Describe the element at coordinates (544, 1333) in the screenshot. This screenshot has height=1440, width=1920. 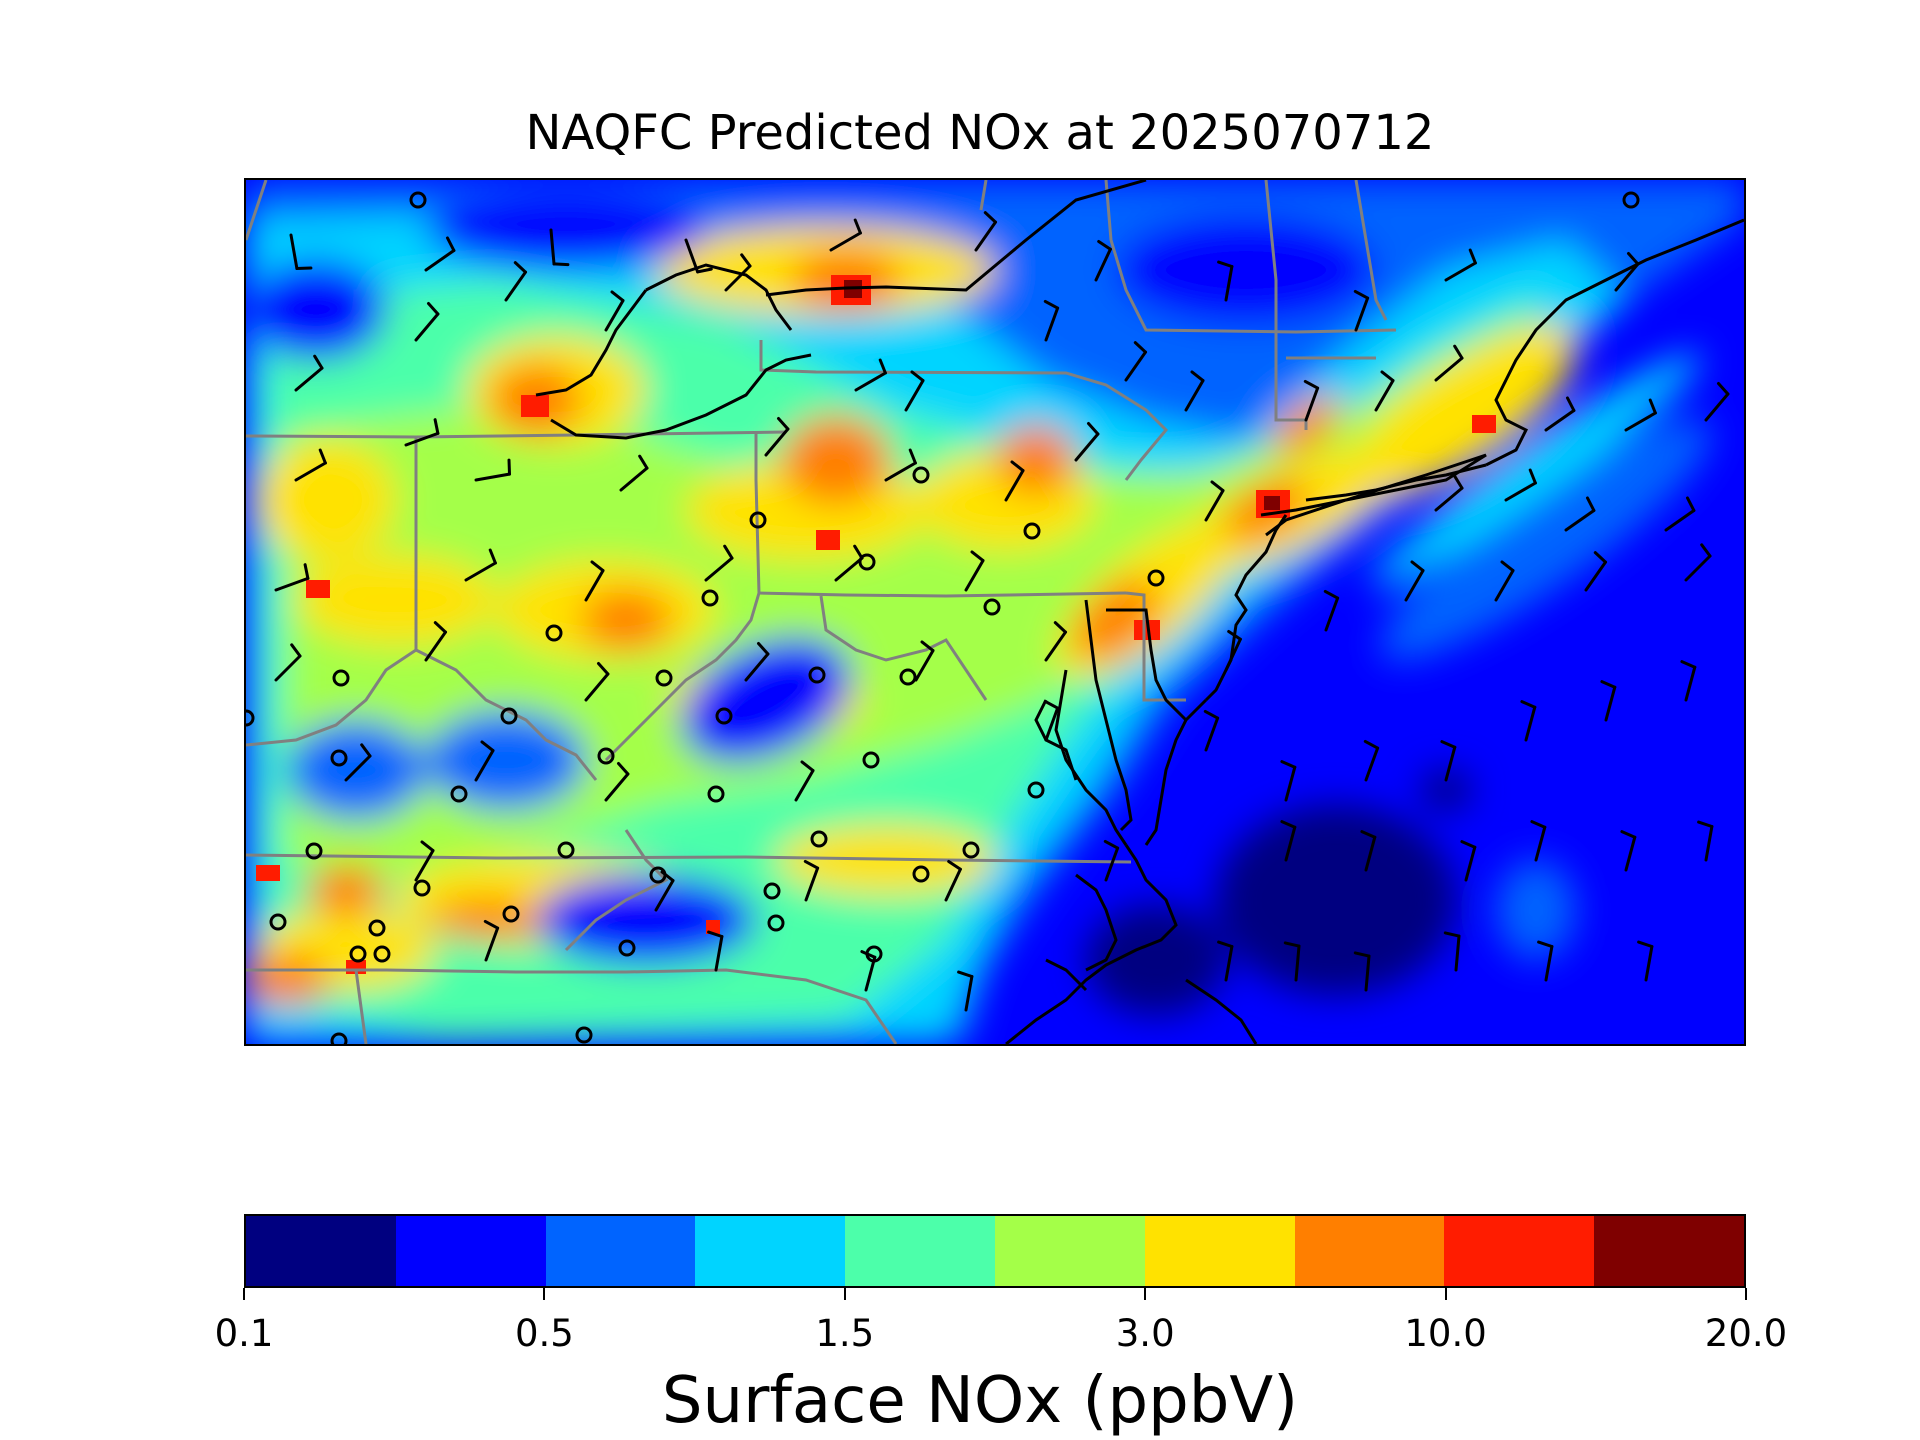
I see `colorbar-tick-label: 0.5` at that location.